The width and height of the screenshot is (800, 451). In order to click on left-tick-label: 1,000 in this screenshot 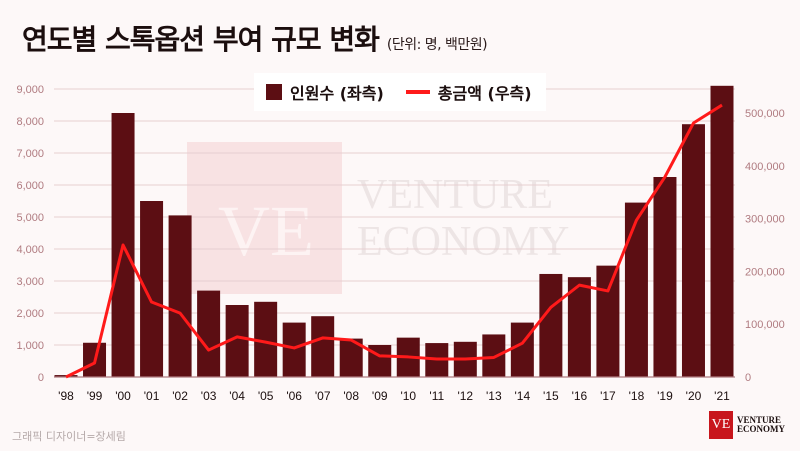, I will do `click(30, 346)`.